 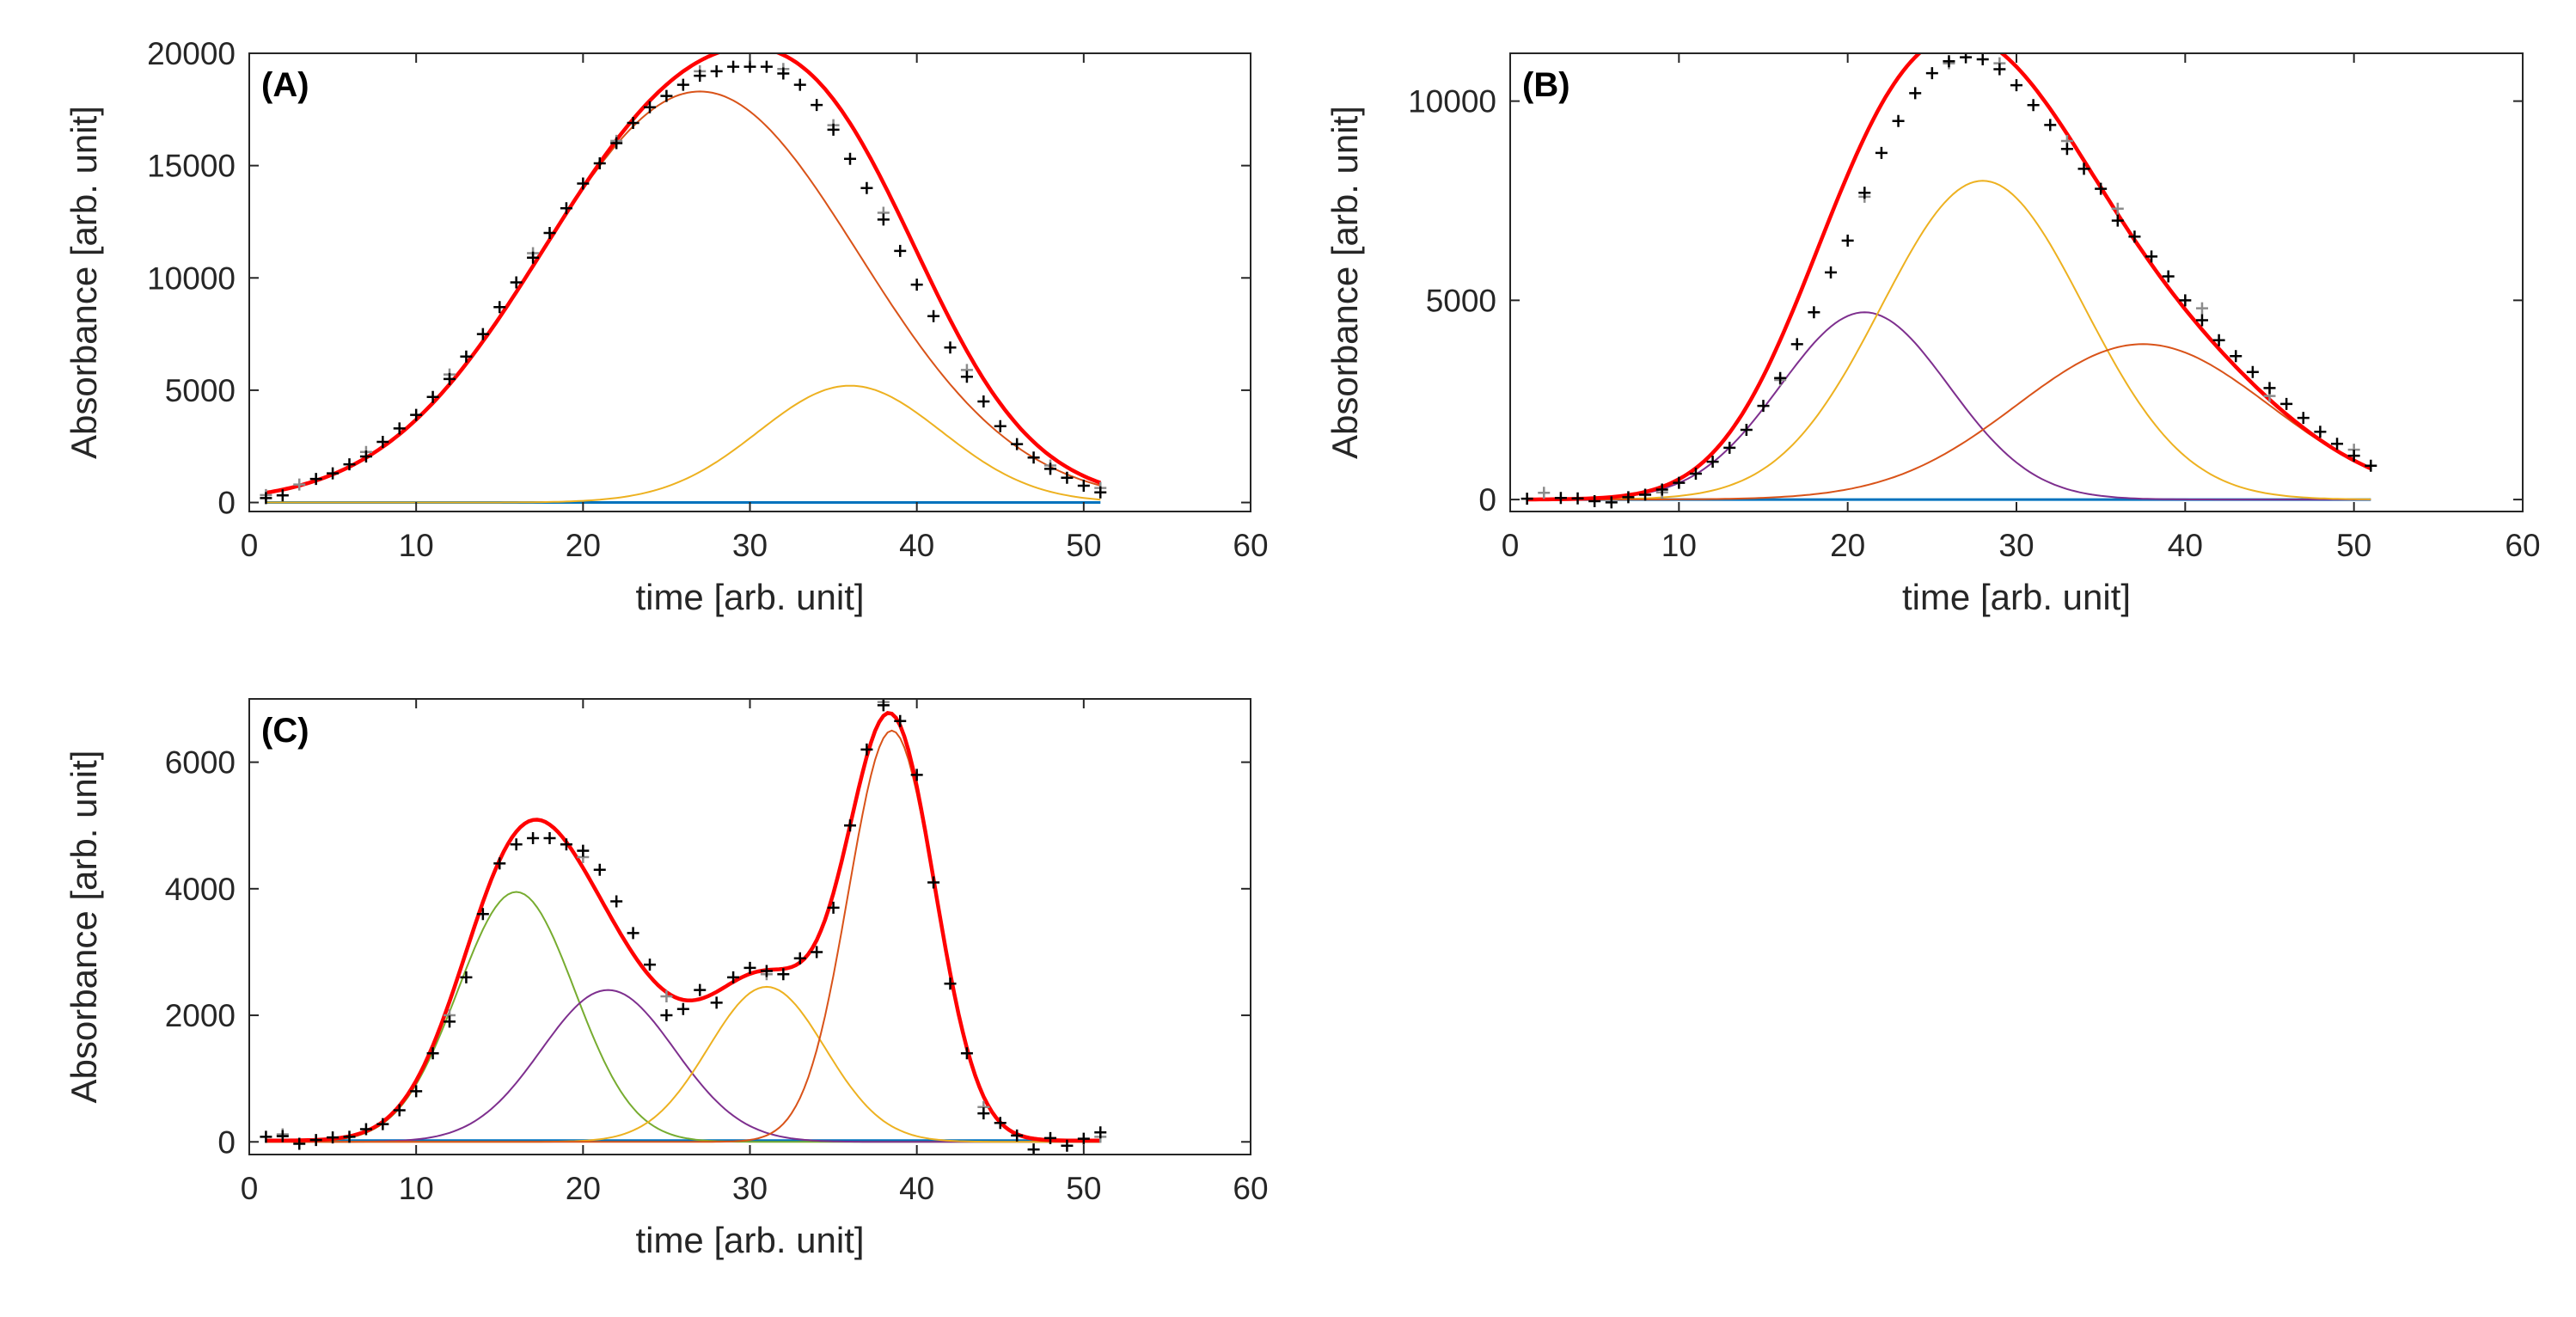 I want to click on x-tick-label: 60, so click(x=1250, y=545).